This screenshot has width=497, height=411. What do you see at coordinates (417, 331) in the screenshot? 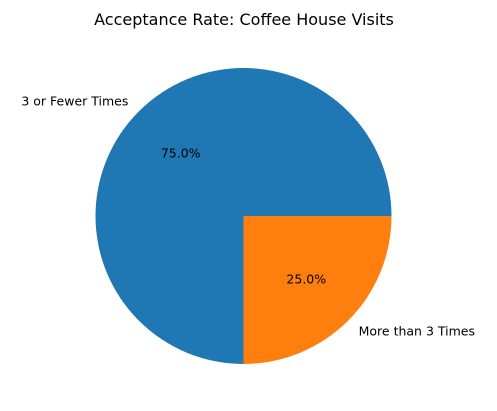
I see `pie-slice-category-label: More than 3 Times` at bounding box center [417, 331].